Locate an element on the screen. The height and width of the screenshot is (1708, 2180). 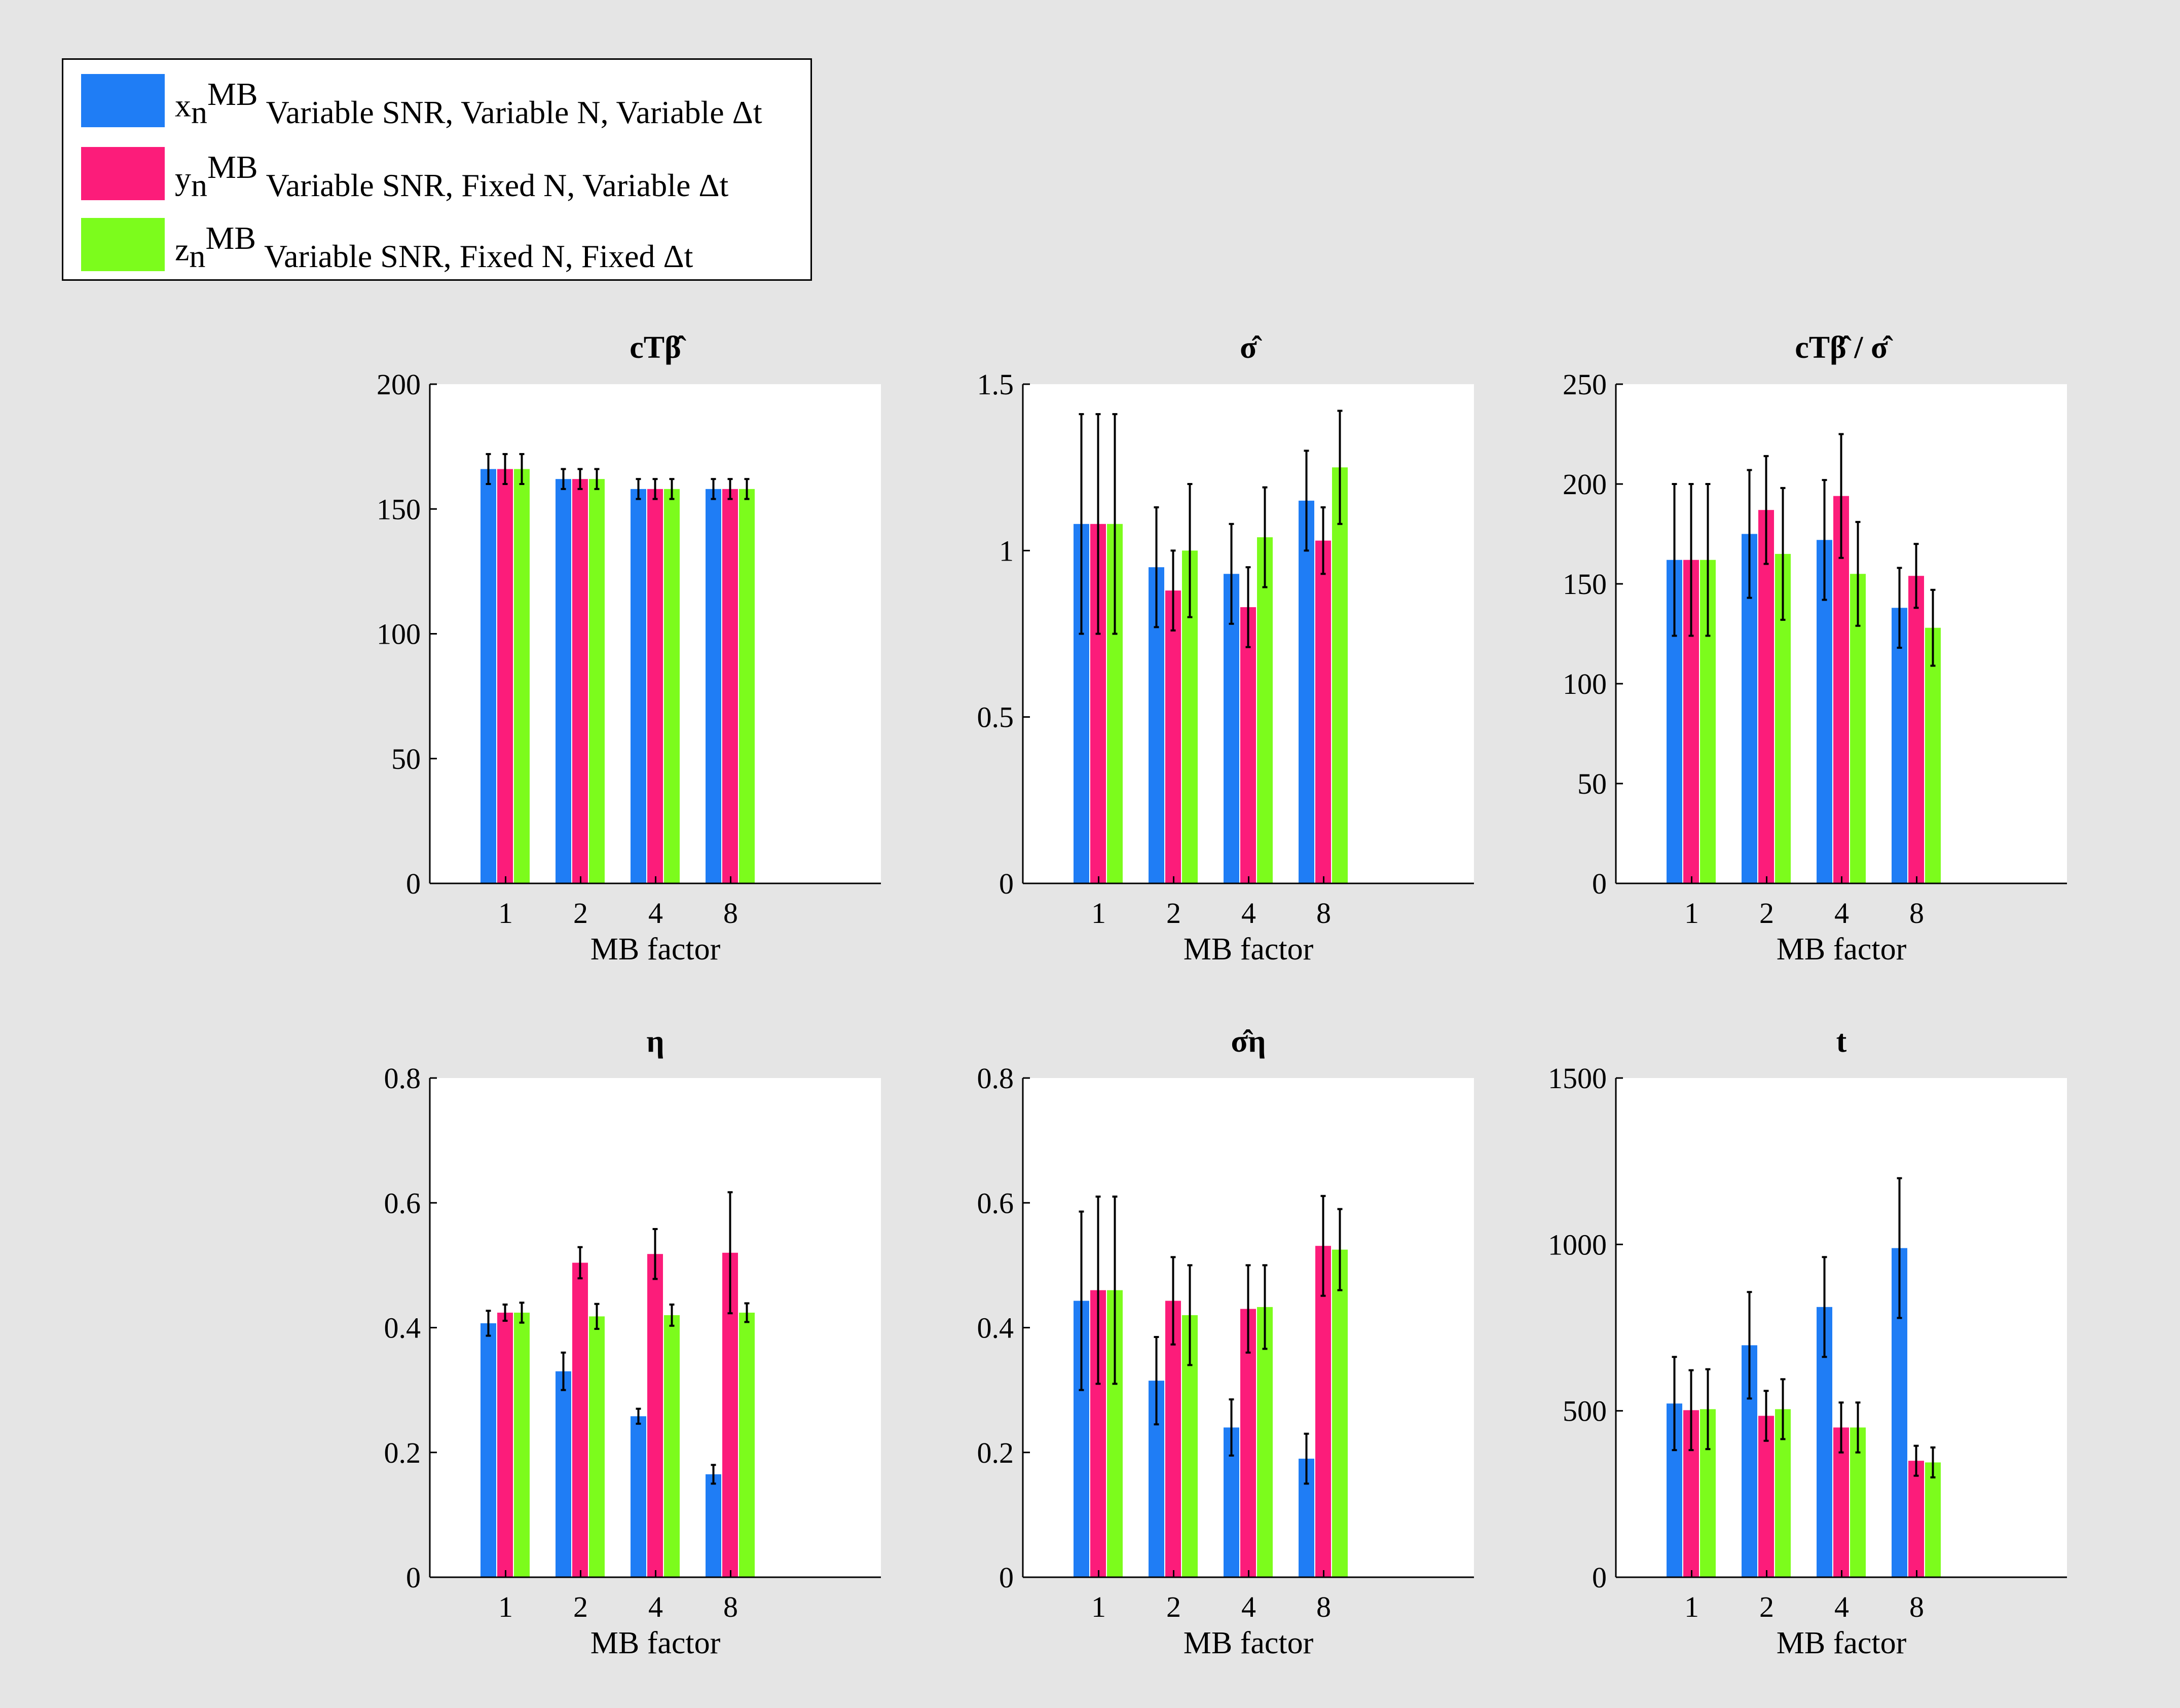
legend-swatch-y is located at coordinates (123, 174).